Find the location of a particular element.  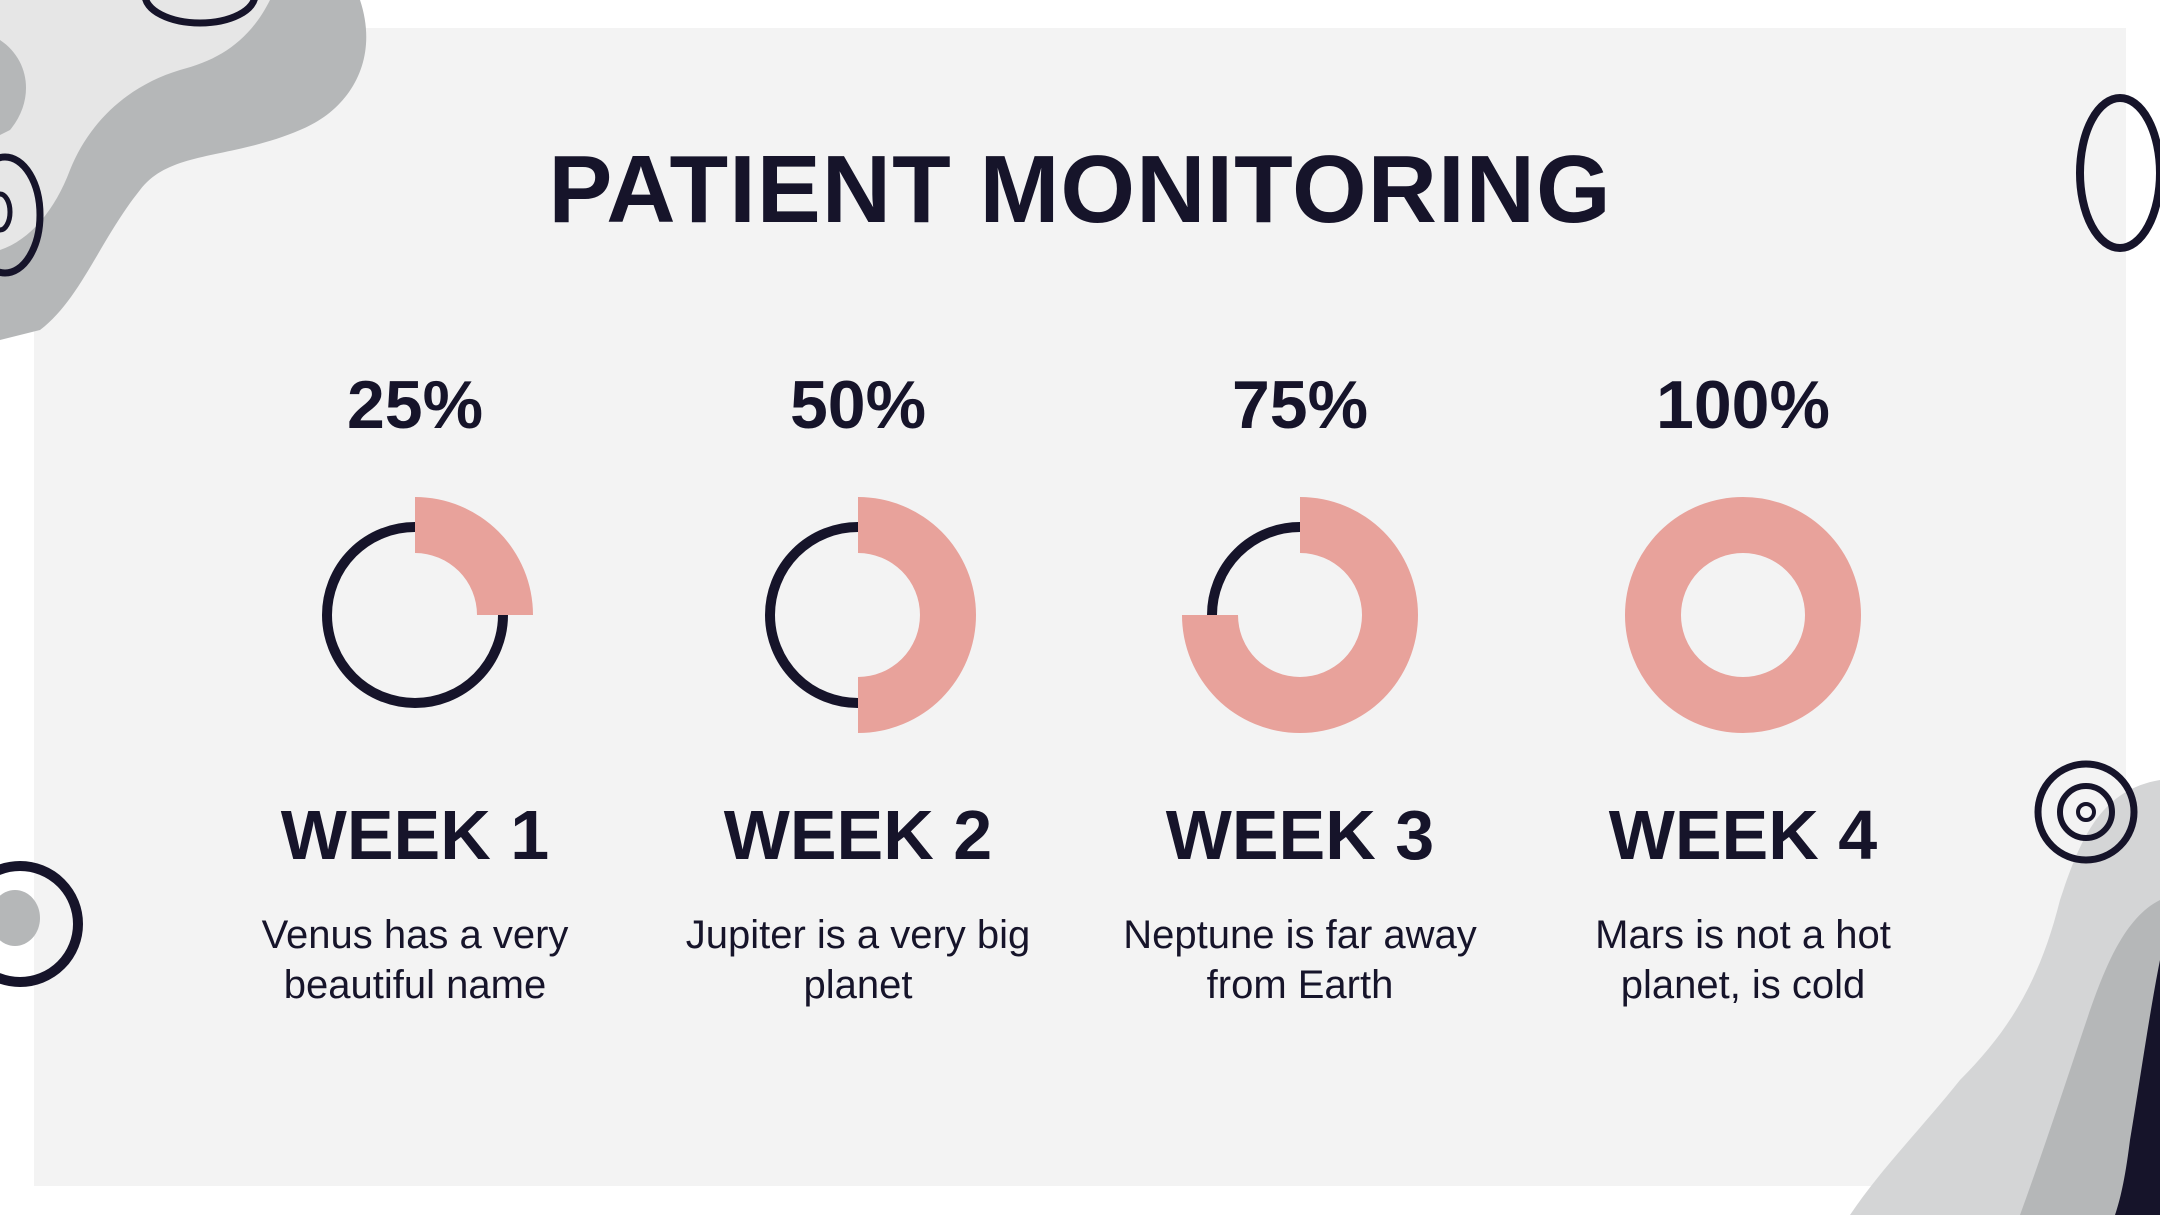

week-description-line-2: from Earth is located at coordinates (1300, 985).